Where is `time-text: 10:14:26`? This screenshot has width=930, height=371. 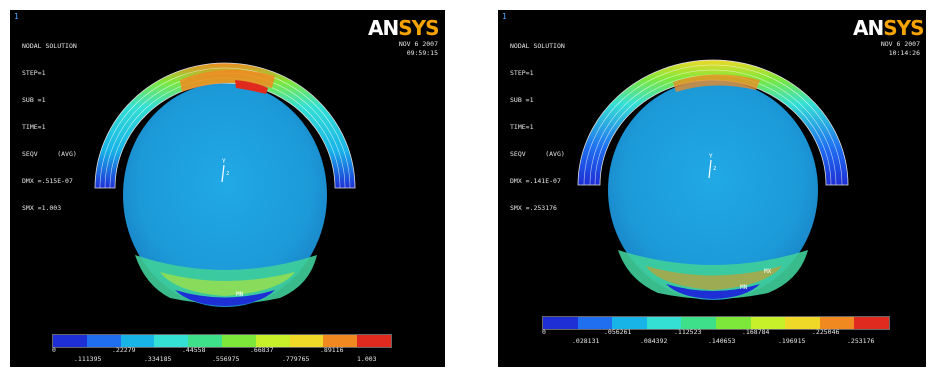
time-text: 10:14:26 is located at coordinates (904, 53).